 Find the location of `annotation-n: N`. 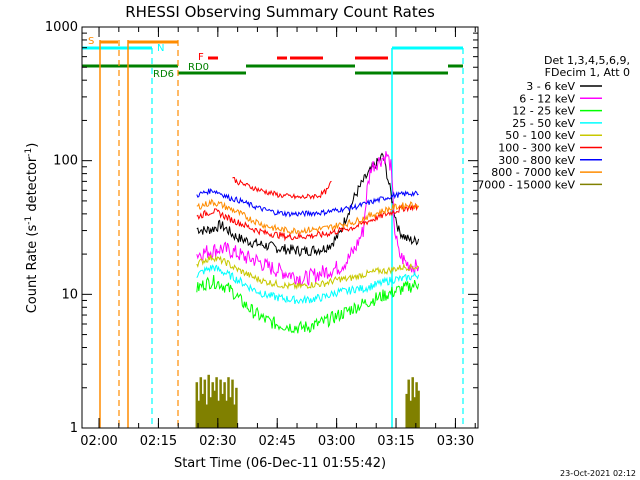

annotation-n: N is located at coordinates (160, 48).